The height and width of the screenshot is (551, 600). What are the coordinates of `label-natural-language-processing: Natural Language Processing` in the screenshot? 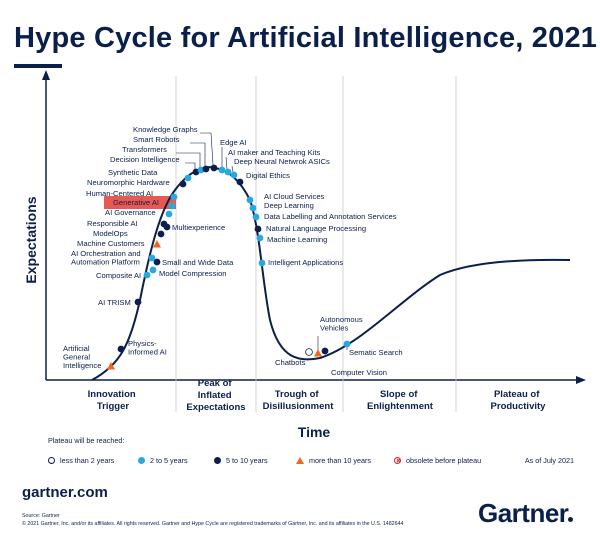 It's located at (316, 228).